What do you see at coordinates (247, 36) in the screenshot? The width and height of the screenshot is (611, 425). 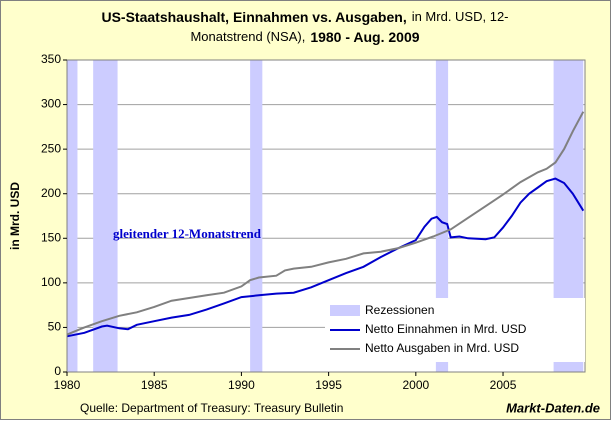 I see `title-part: Monatstrend (NSA),` at bounding box center [247, 36].